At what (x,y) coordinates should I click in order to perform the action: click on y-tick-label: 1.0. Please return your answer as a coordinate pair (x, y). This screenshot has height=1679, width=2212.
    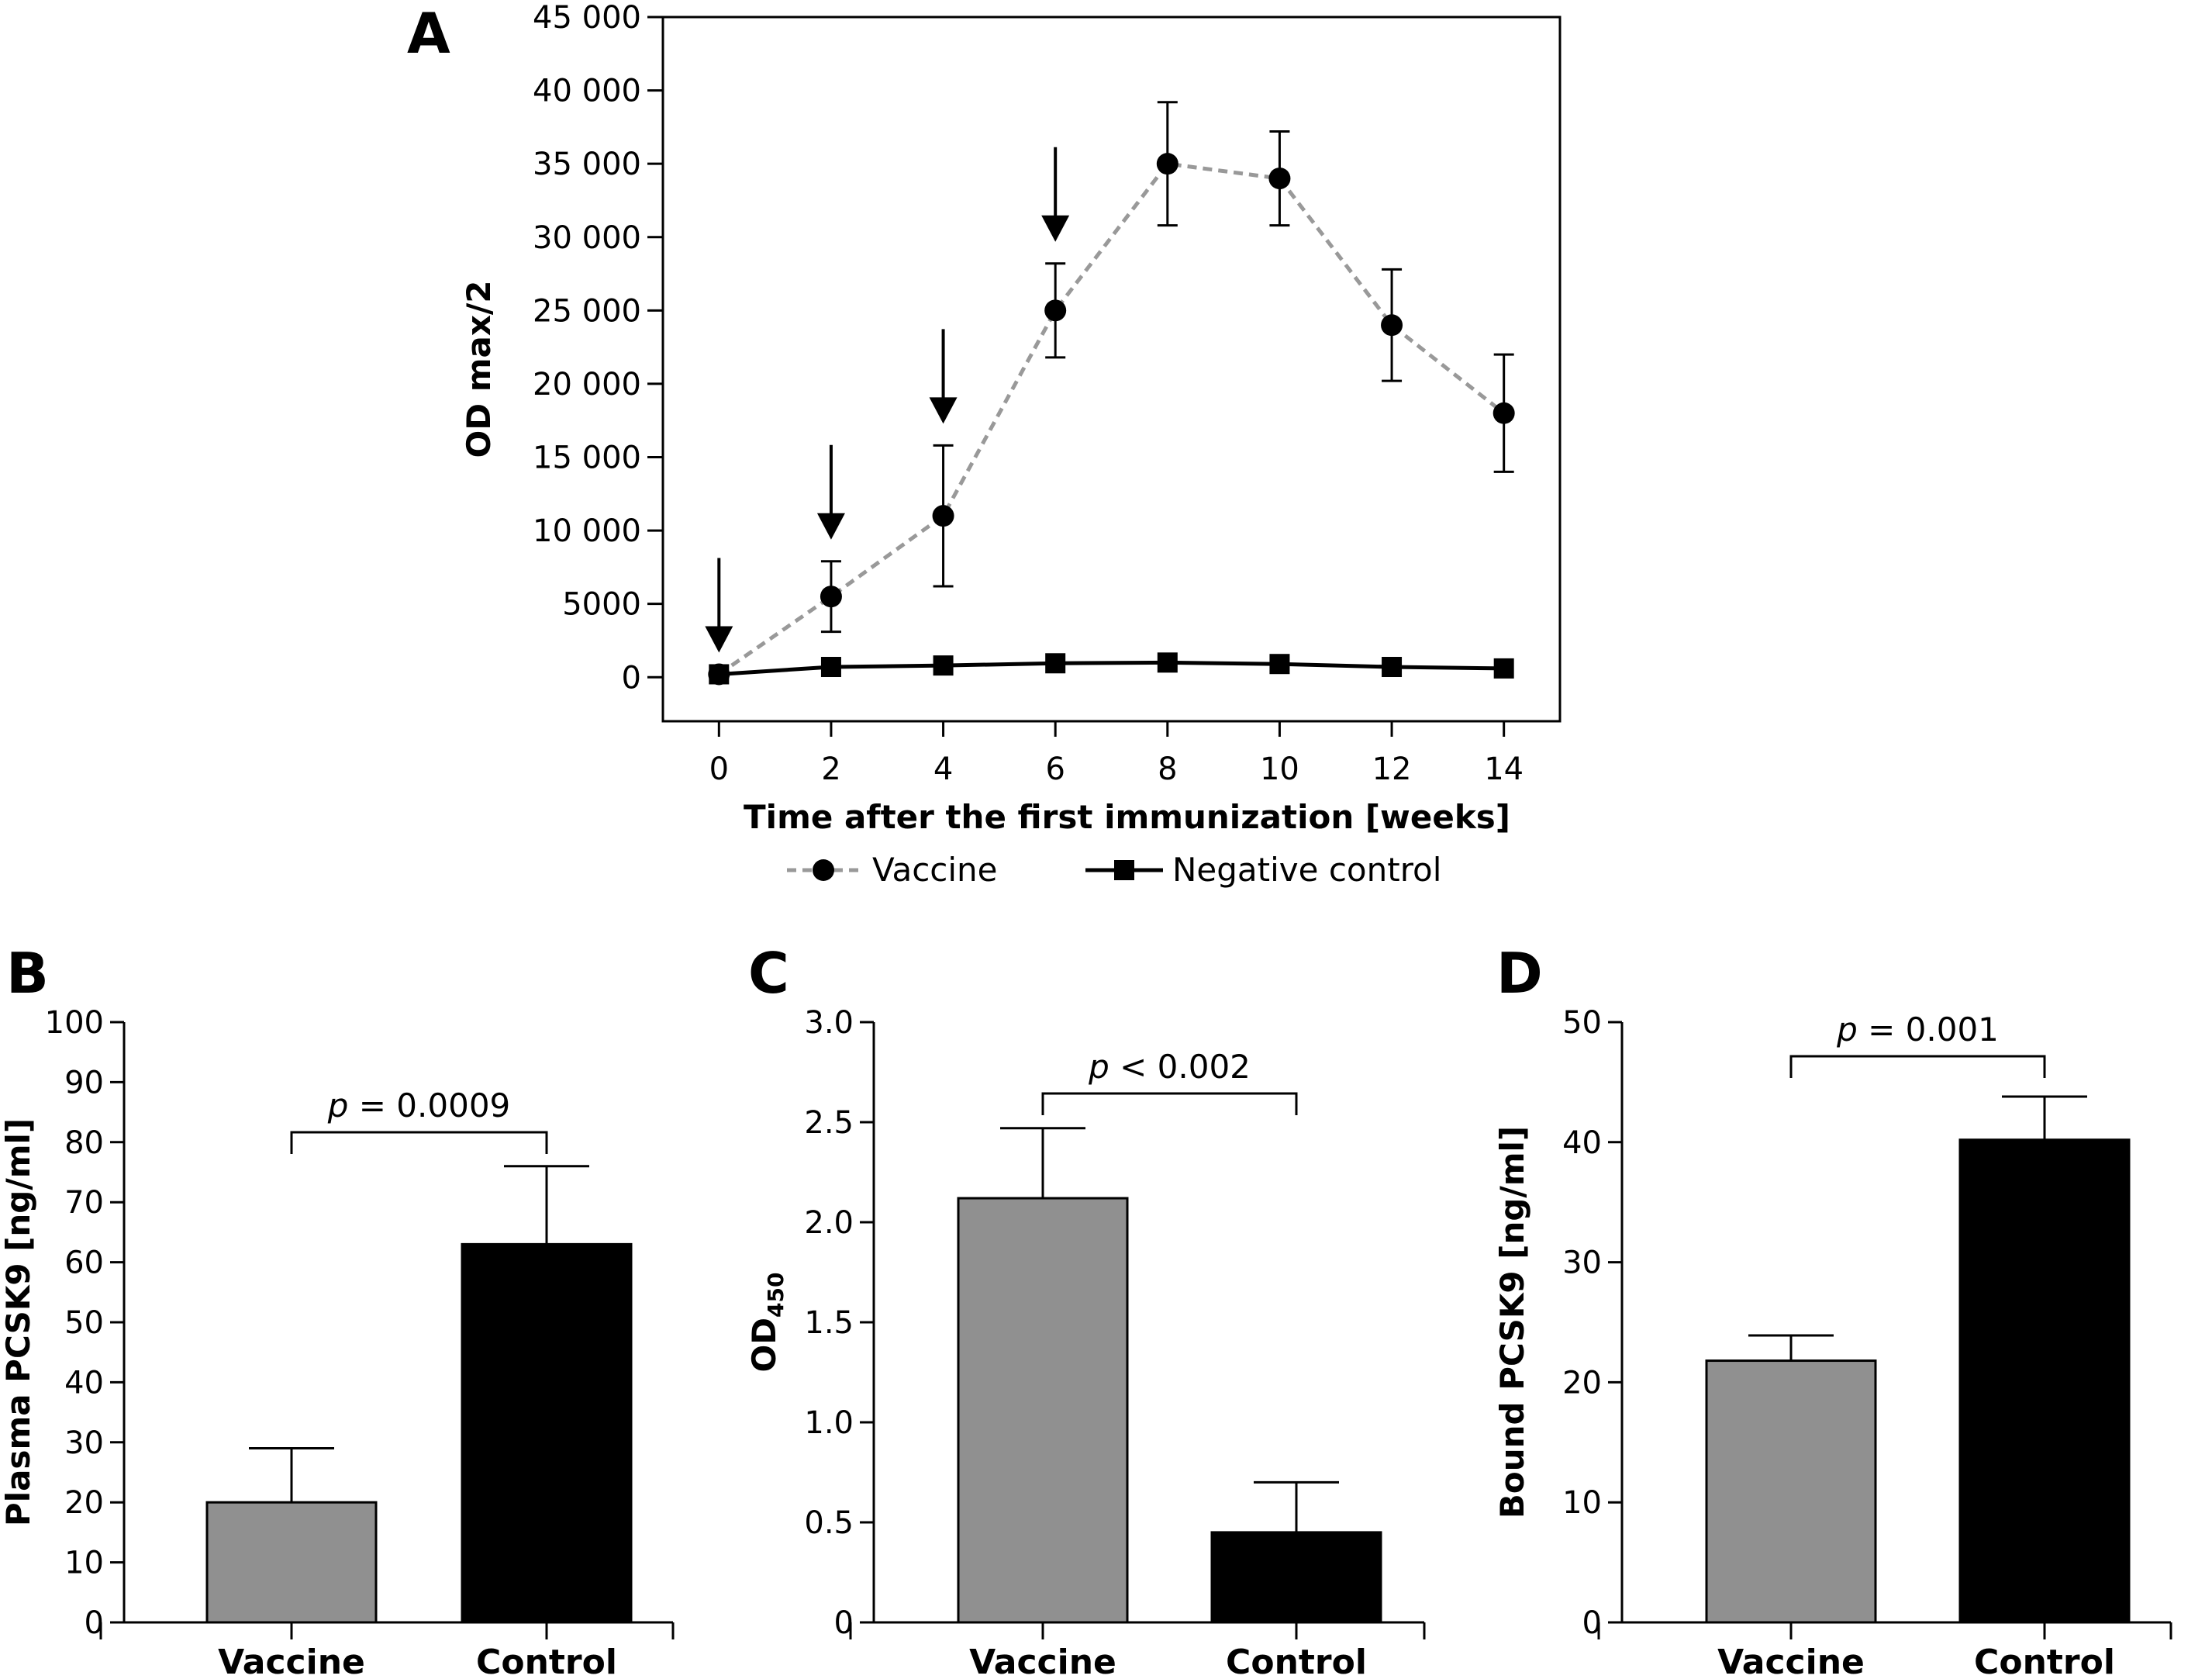
    Looking at the image, I should click on (829, 1423).